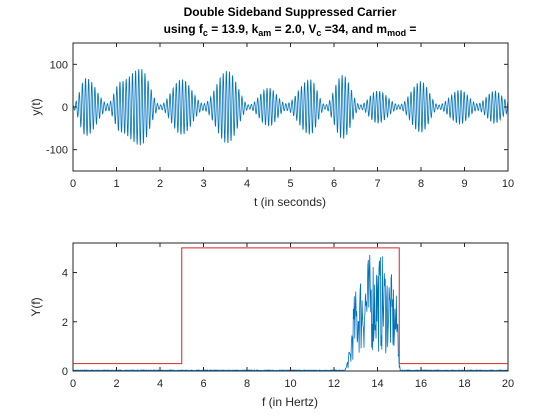 This screenshot has width=560, height=420. I want to click on x-tick-label: 12, so click(334, 384).